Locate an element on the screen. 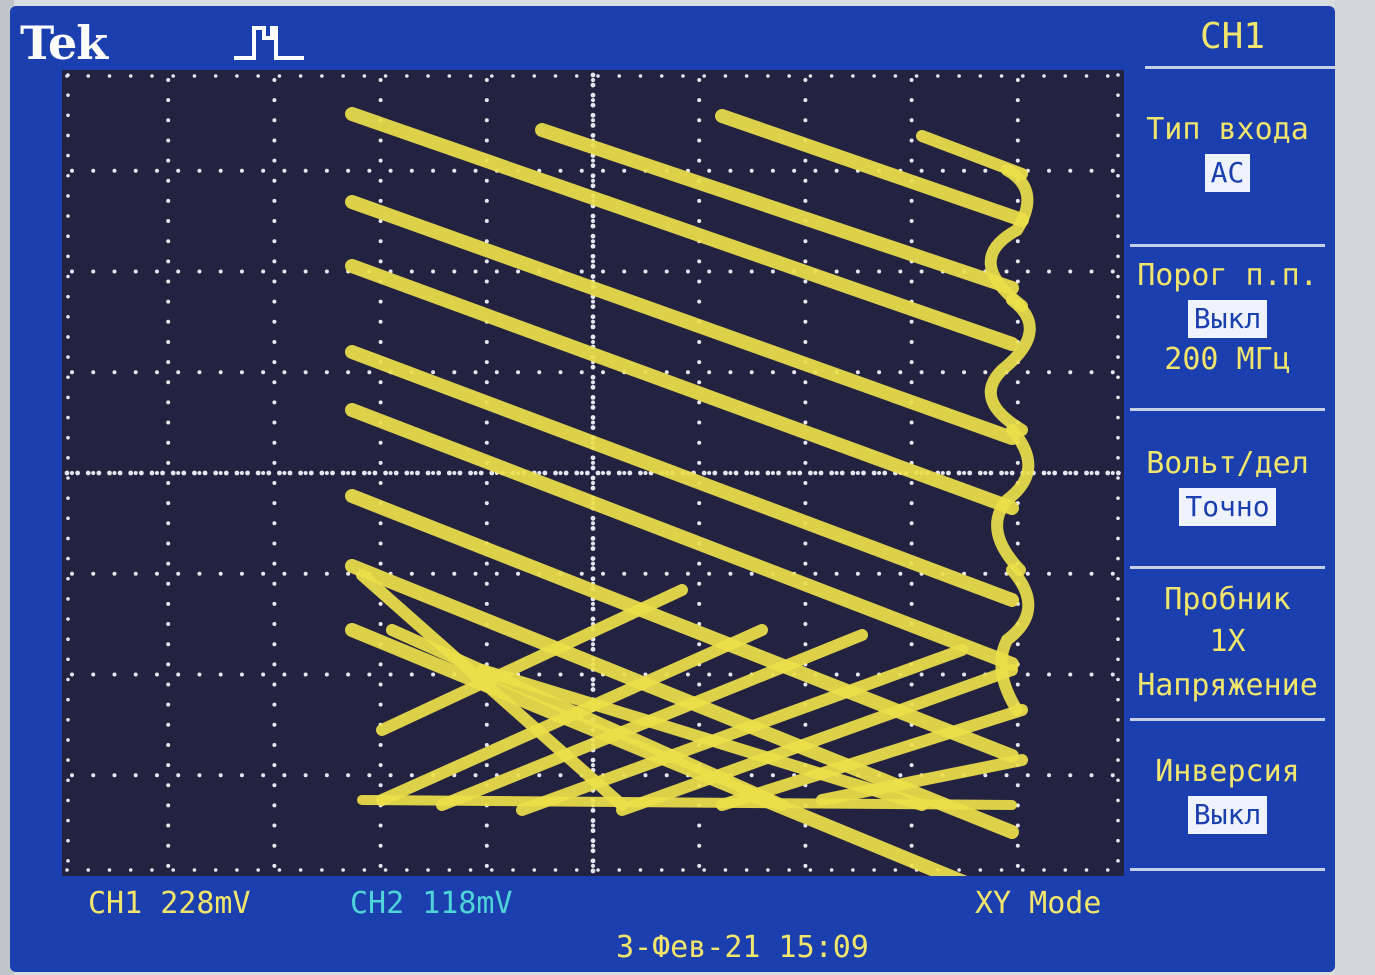 The height and width of the screenshot is (975, 1375). menu-volts-div-value: Точно is located at coordinates (1227, 507).